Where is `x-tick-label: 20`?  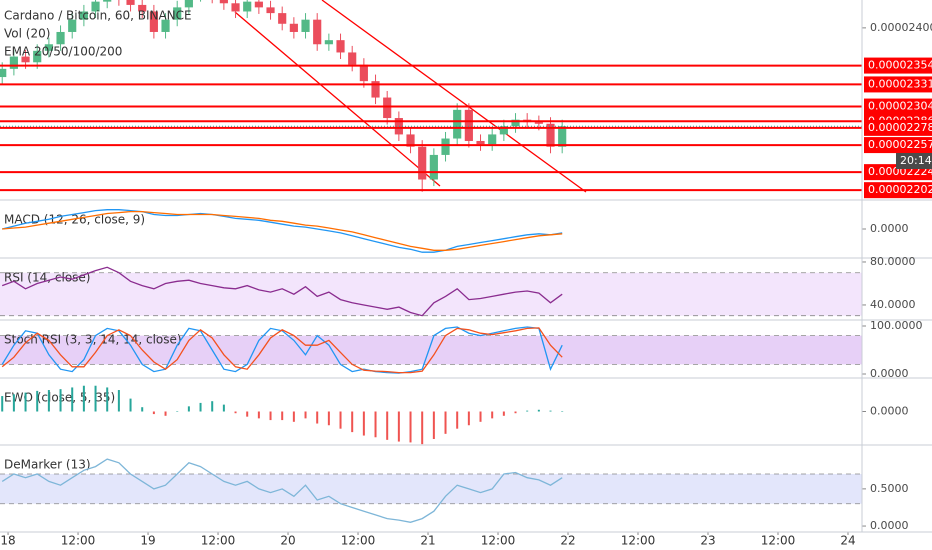 x-tick-label: 20 is located at coordinates (287, 541).